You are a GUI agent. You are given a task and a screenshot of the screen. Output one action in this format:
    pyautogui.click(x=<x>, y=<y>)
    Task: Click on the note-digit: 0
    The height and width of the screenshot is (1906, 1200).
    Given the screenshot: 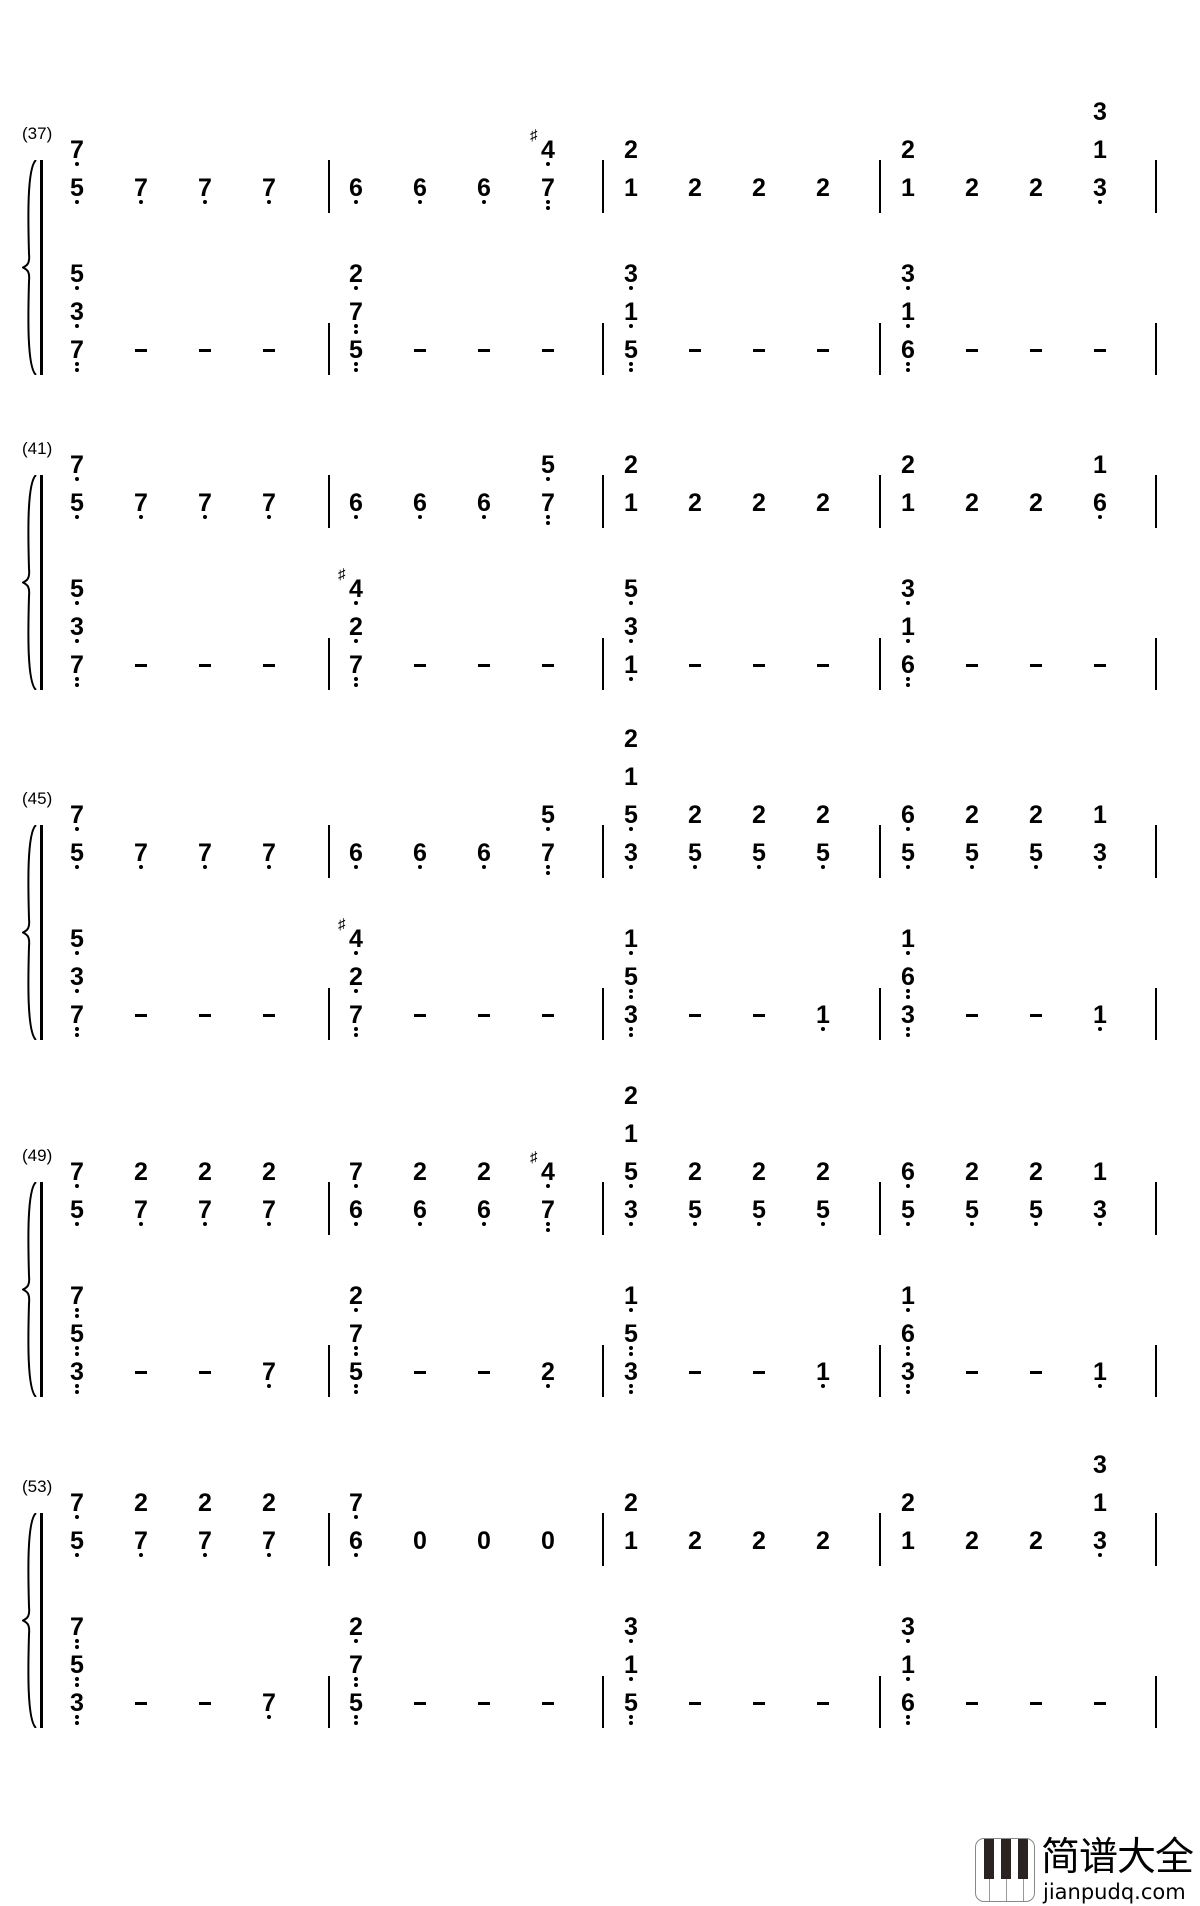 What is the action you would take?
    pyautogui.click(x=484, y=1541)
    